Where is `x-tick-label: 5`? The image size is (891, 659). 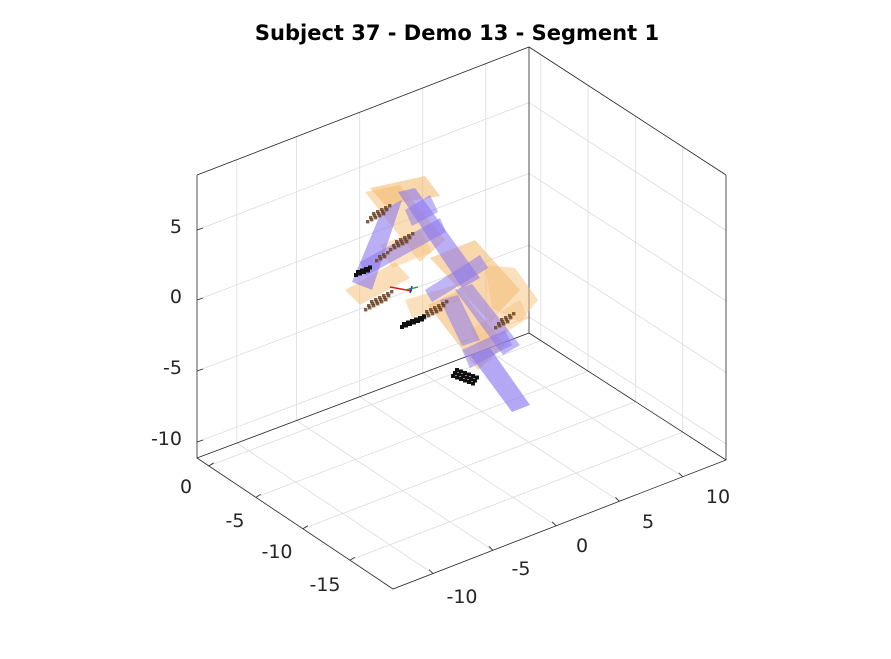 x-tick-label: 5 is located at coordinates (648, 522).